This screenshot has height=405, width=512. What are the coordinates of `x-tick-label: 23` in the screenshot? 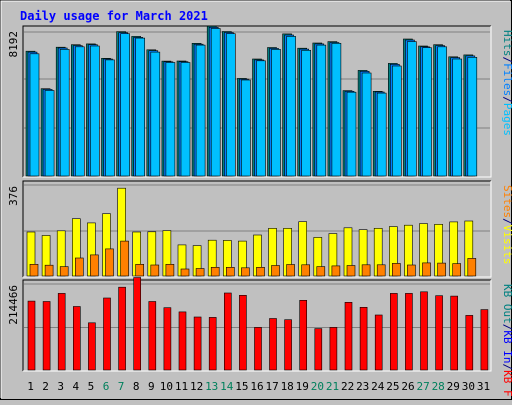 It's located at (362, 386).